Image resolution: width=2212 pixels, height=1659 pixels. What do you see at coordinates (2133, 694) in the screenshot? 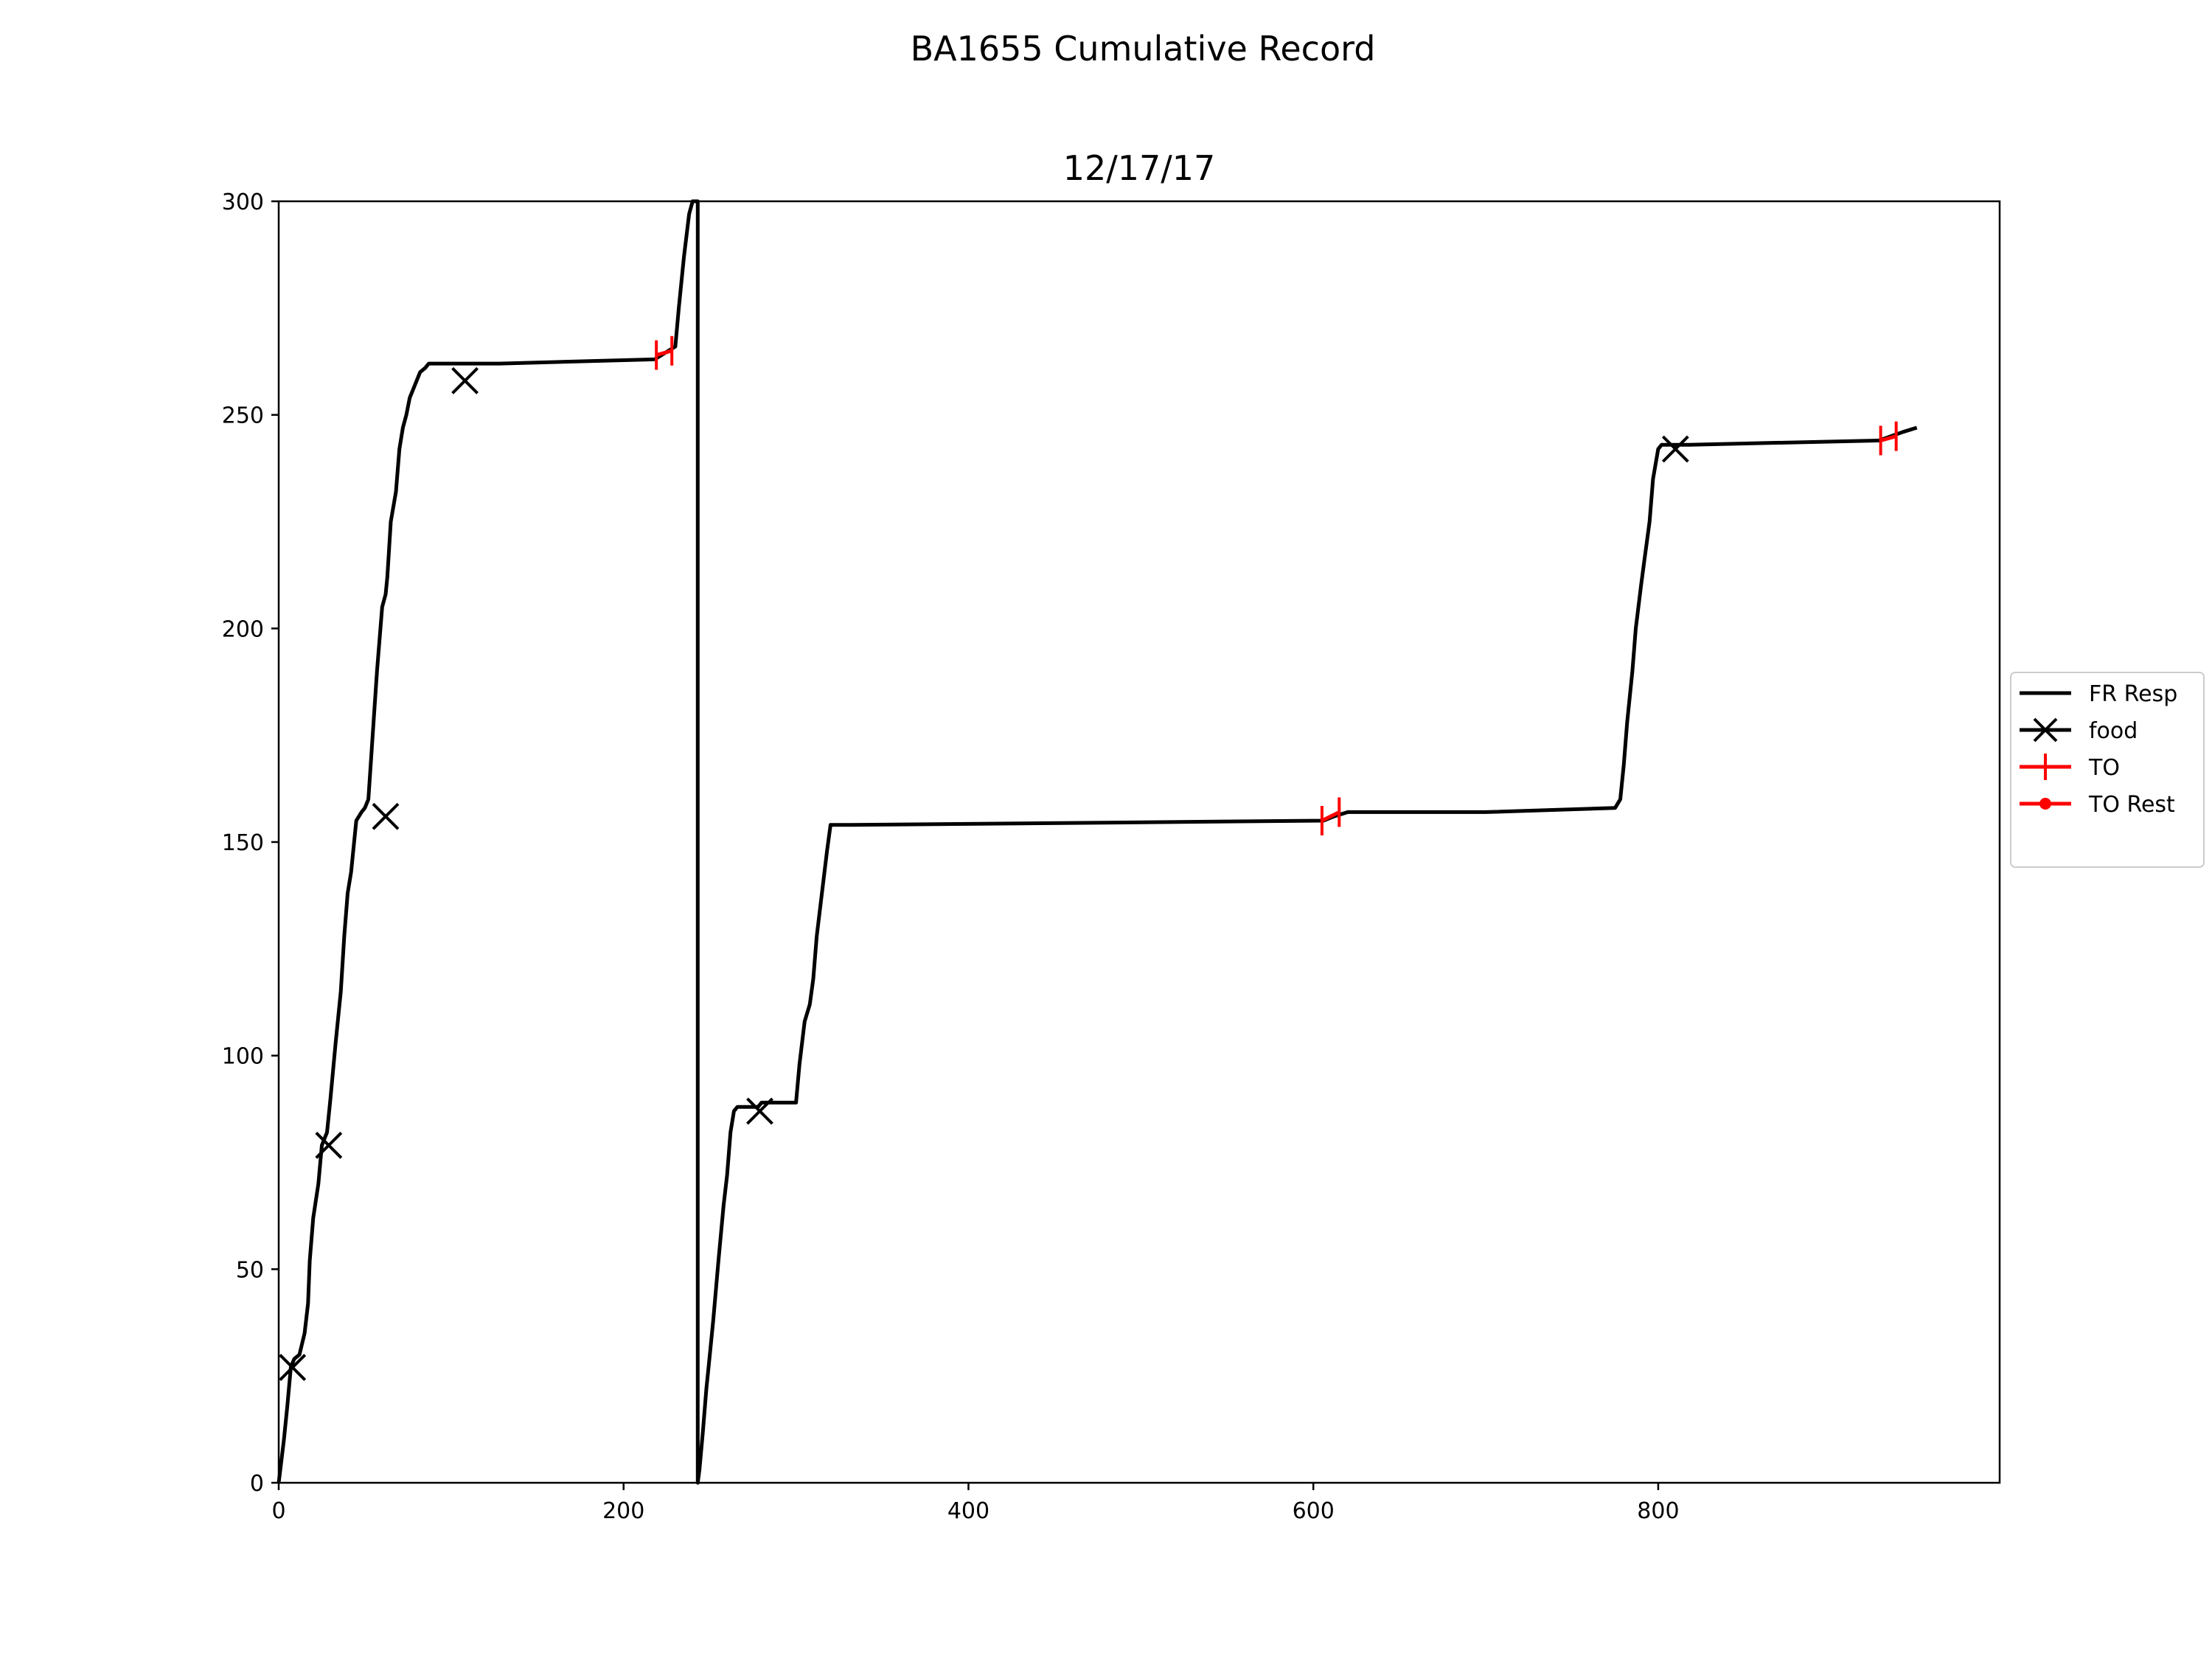
I see `legend-label: FR Resp` at bounding box center [2133, 694].